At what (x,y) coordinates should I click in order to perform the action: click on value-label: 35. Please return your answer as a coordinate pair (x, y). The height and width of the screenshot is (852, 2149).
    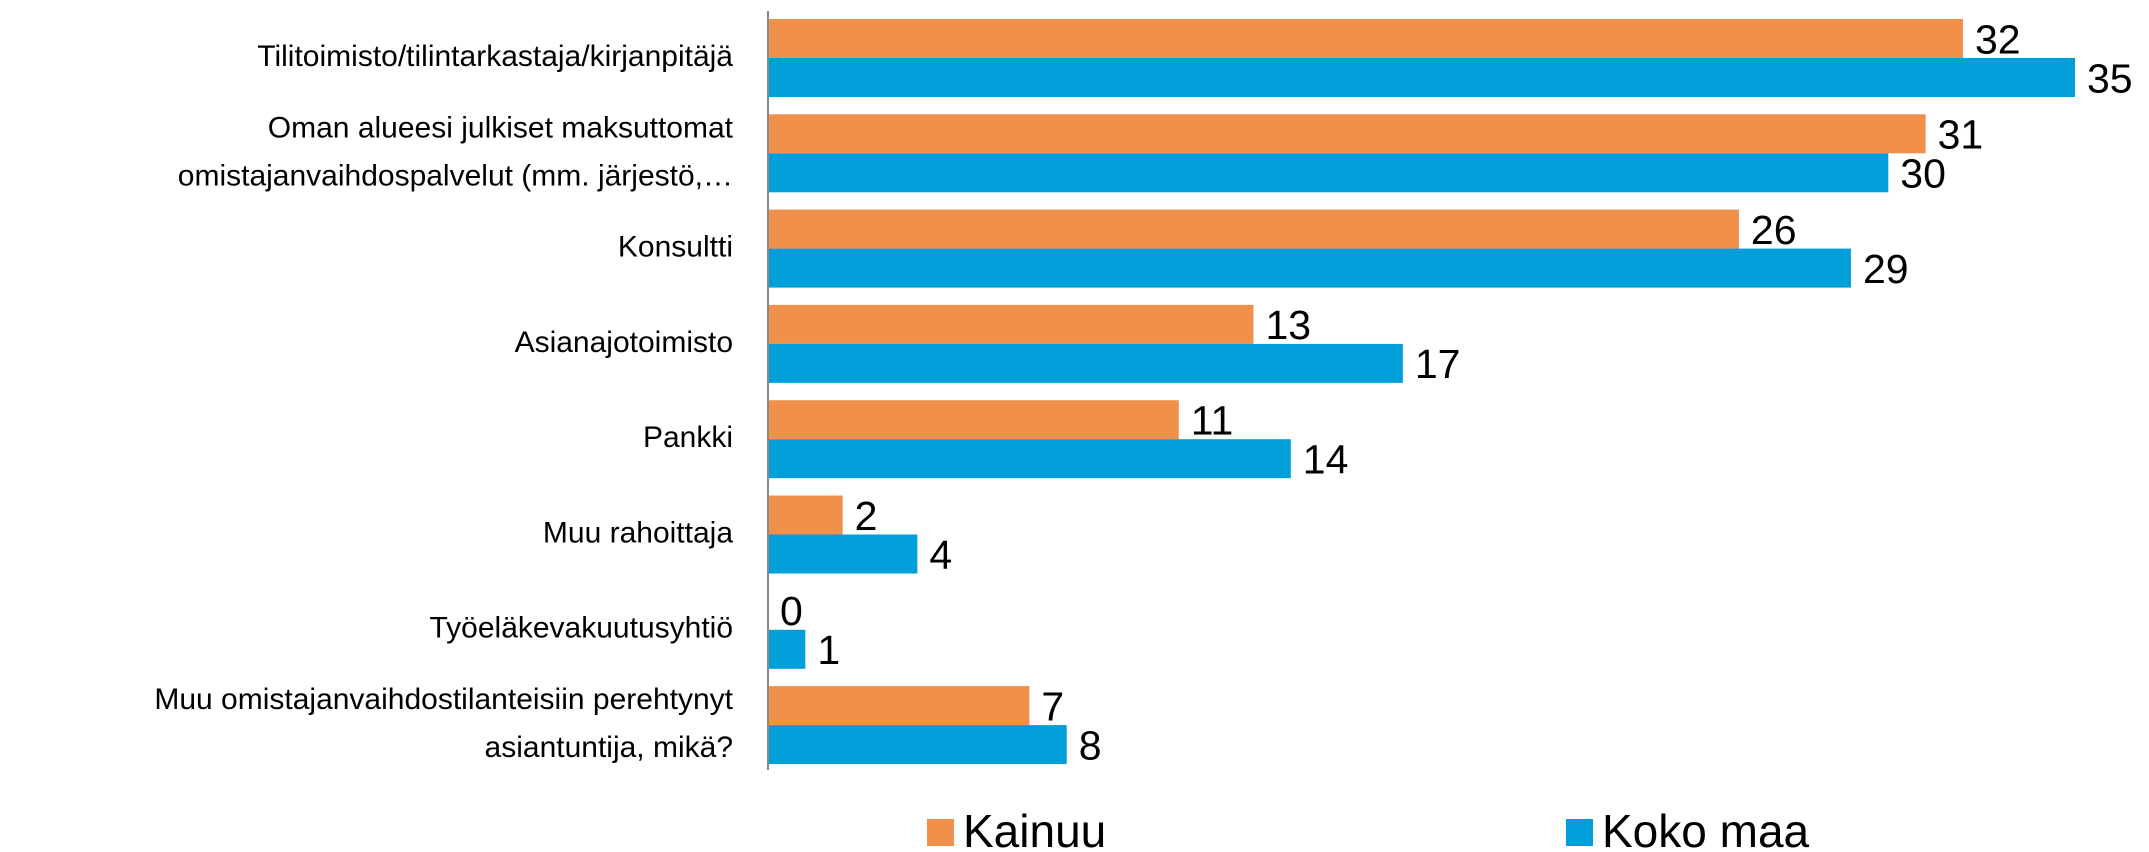
    Looking at the image, I should click on (2110, 78).